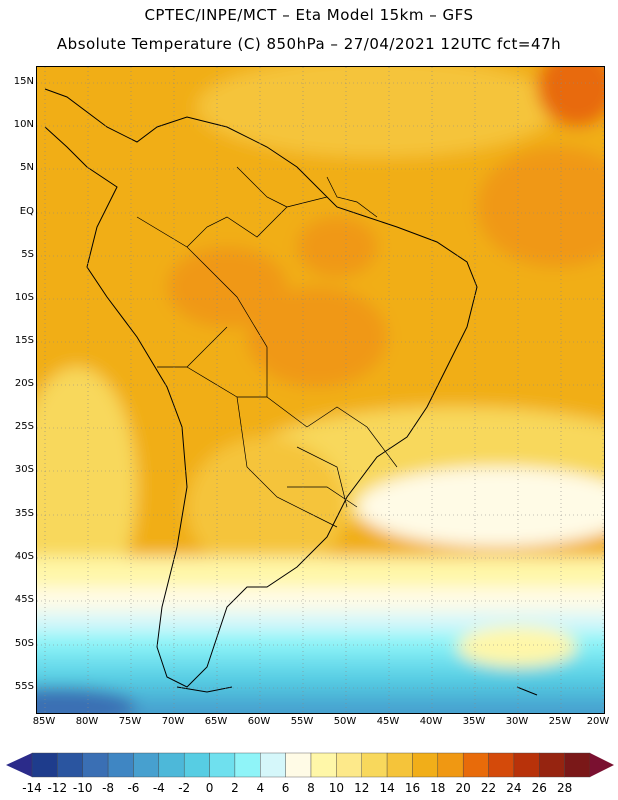 The width and height of the screenshot is (618, 800). Describe the element at coordinates (412, 788) in the screenshot. I see `colorbar-label: 16` at that location.